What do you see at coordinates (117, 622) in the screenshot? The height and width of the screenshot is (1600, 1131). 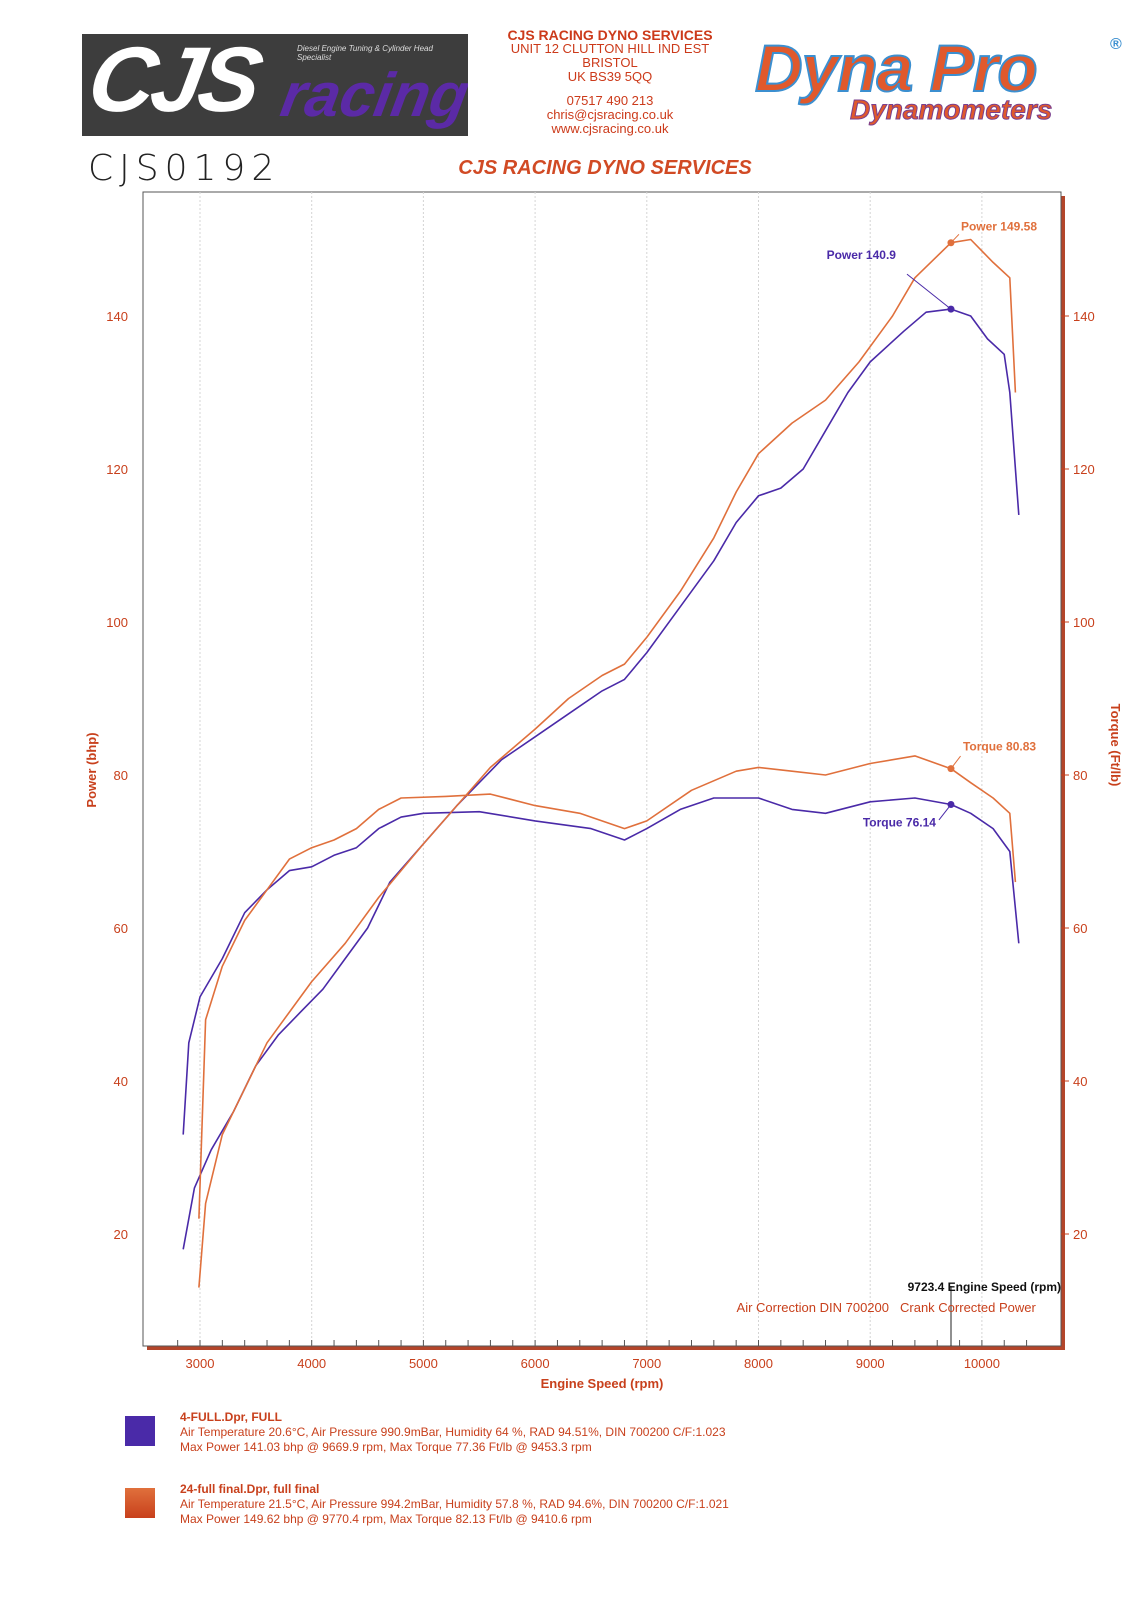 I see `y-tick-label-left: 100` at bounding box center [117, 622].